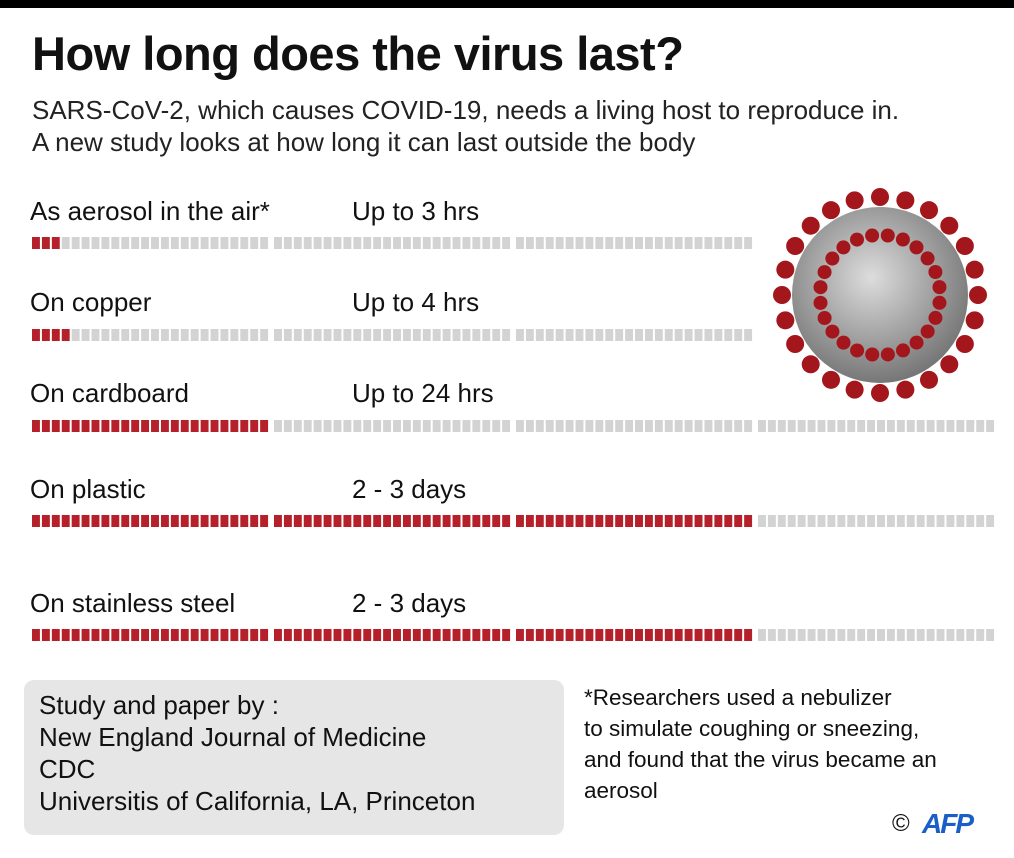 The width and height of the screenshot is (1014, 858). Describe the element at coordinates (416, 302) in the screenshot. I see `row-value: Up to 4 hrs` at that location.